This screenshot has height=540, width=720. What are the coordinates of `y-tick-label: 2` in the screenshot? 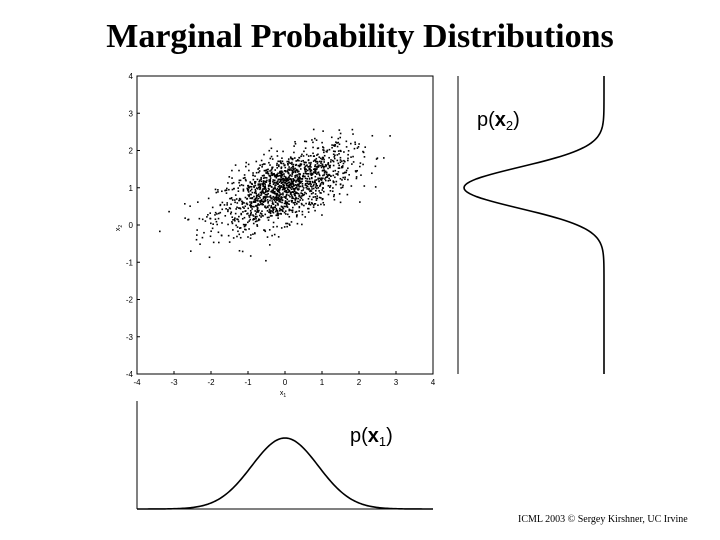 It's located at (131, 151).